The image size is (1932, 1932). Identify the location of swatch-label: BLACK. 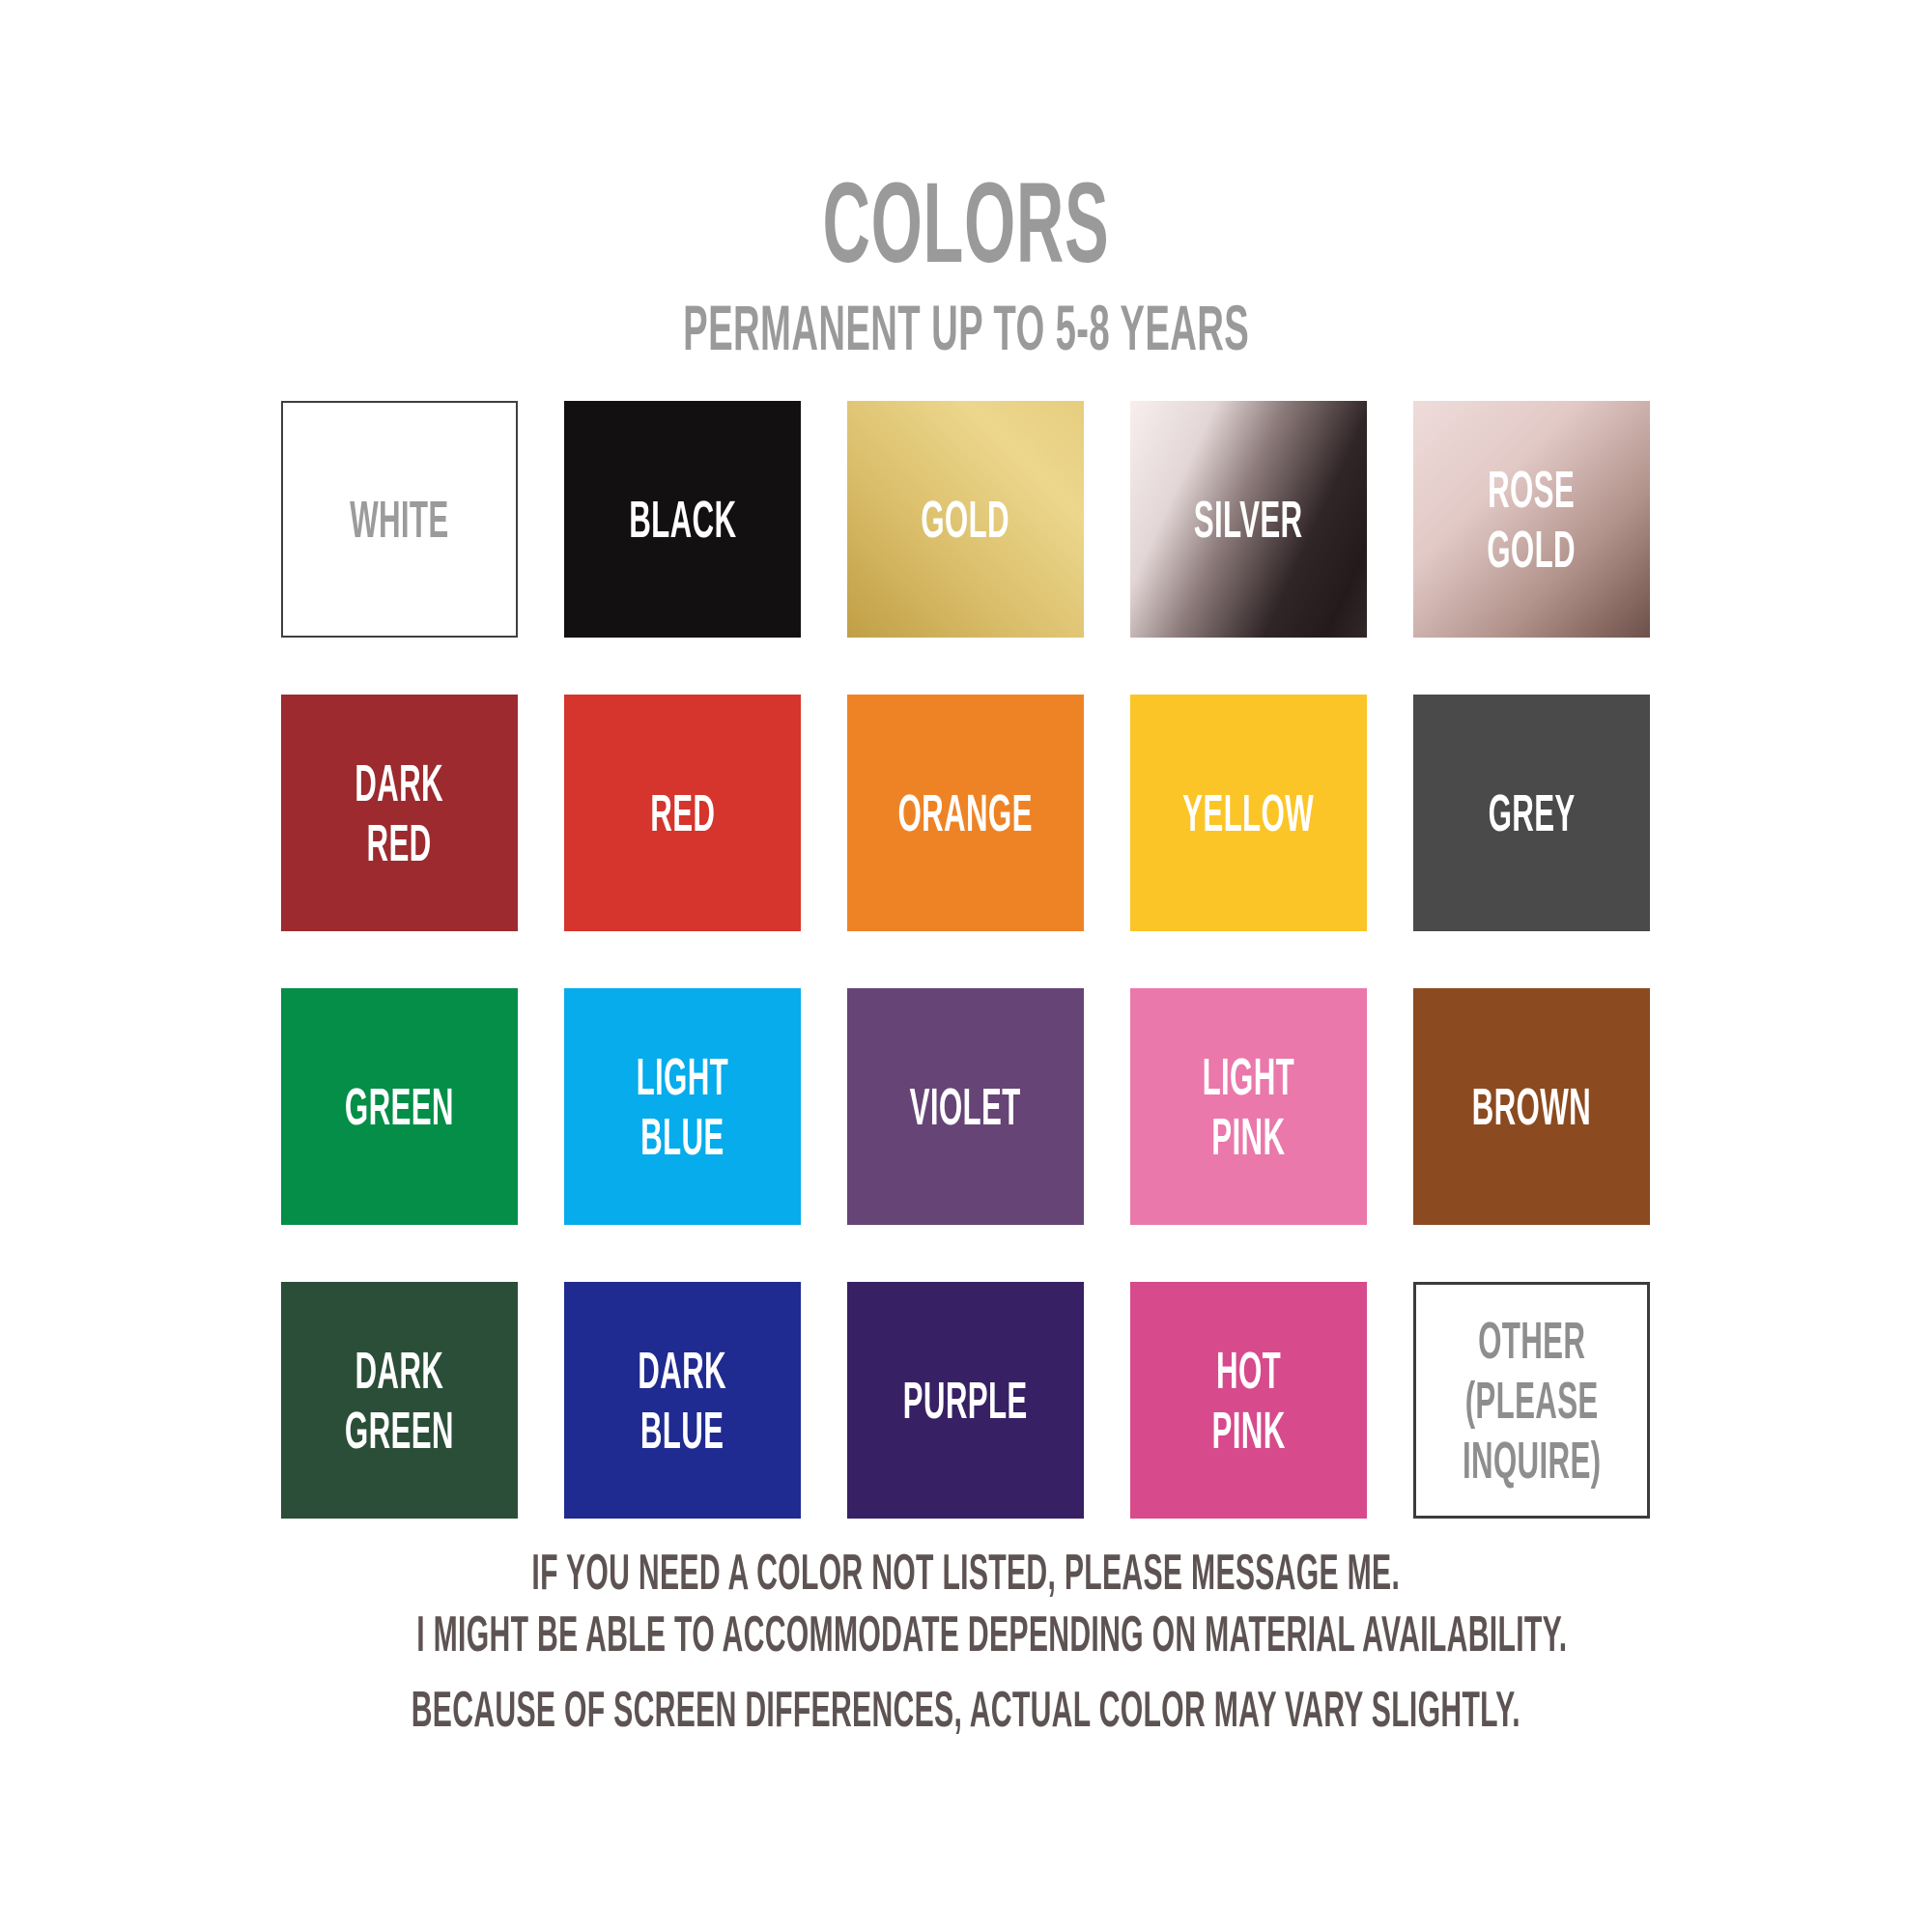
(682, 519).